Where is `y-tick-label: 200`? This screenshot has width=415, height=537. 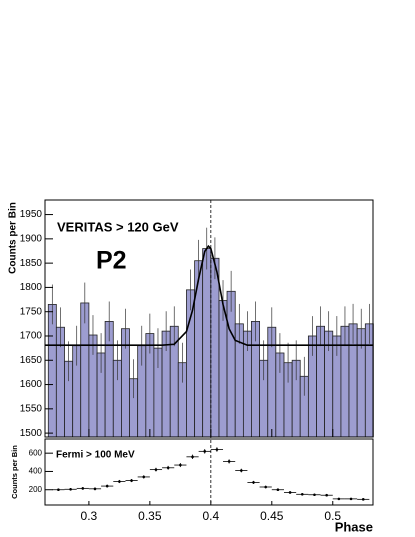
y-tick-label: 200 is located at coordinates (36, 489).